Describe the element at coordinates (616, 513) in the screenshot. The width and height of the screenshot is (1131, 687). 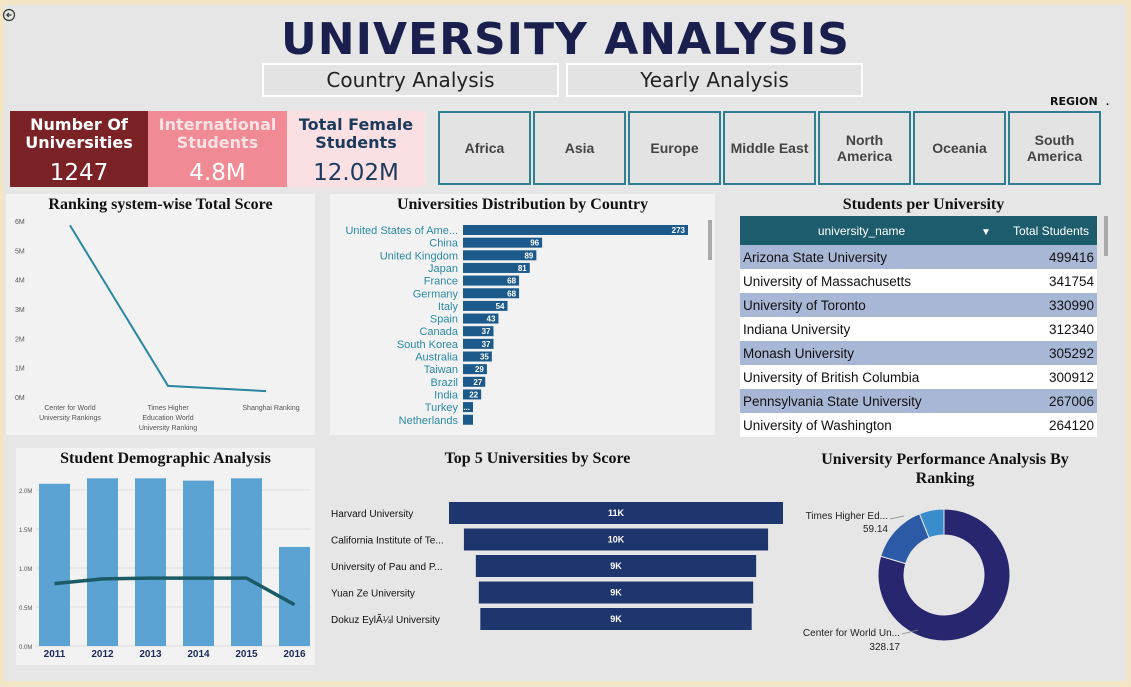
I see `funnel-bar-value: 11K` at that location.